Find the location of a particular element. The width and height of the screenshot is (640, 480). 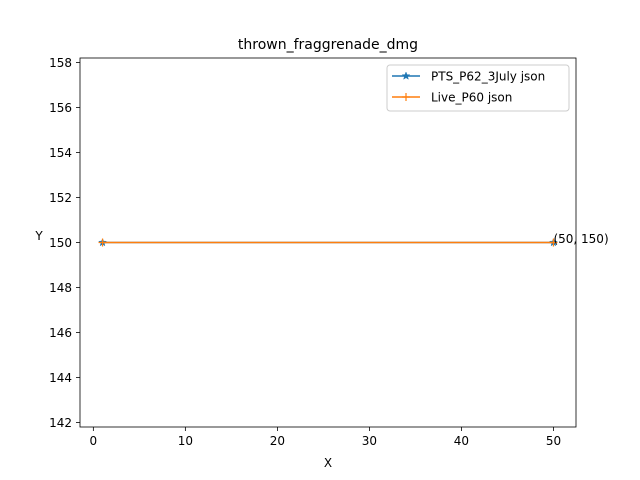

legend-label: PTS_P62_3July json is located at coordinates (488, 77).